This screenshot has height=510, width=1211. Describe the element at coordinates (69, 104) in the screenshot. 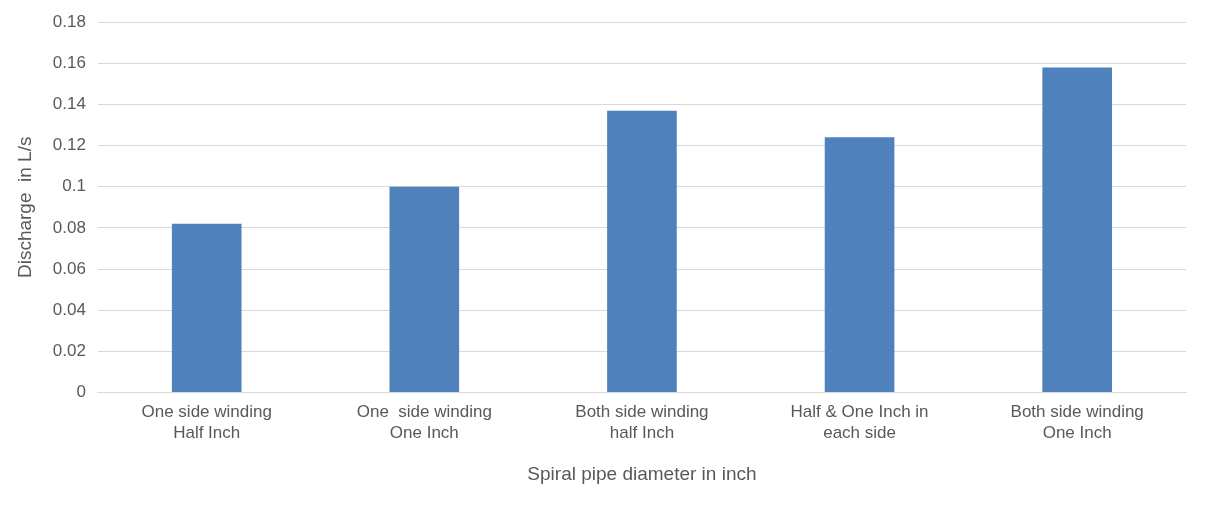

I see `y-tick-label: 0.14` at that location.